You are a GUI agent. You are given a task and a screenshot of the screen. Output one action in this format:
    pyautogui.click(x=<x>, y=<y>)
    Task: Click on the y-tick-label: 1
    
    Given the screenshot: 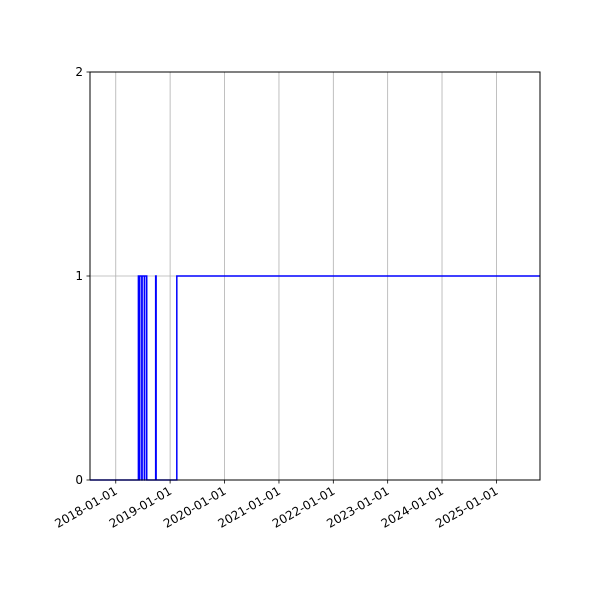 What is the action you would take?
    pyautogui.click(x=79, y=276)
    